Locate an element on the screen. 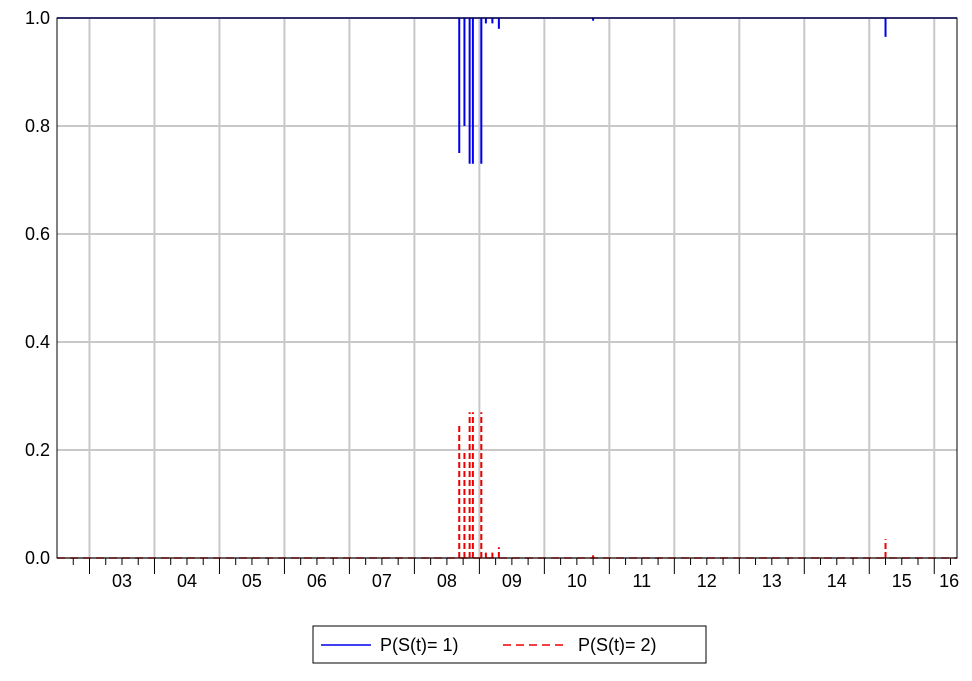  y-tick-label: 0.6 is located at coordinates (37, 234).